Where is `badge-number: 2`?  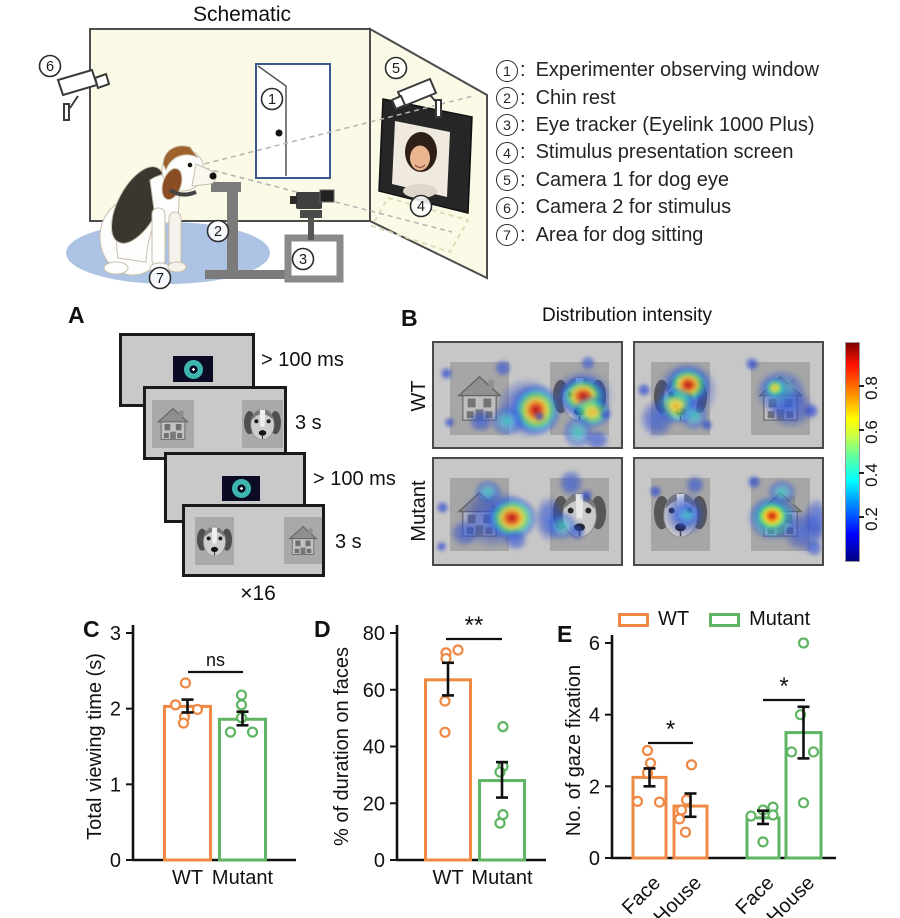 badge-number: 2 is located at coordinates (218, 232).